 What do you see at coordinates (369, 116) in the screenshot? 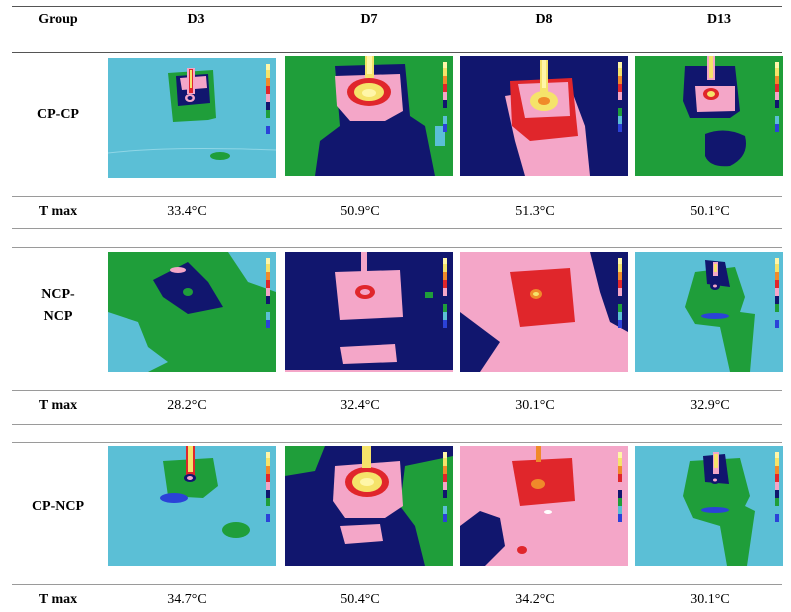
I see `thermal-image-cp-cp-d7` at bounding box center [369, 116].